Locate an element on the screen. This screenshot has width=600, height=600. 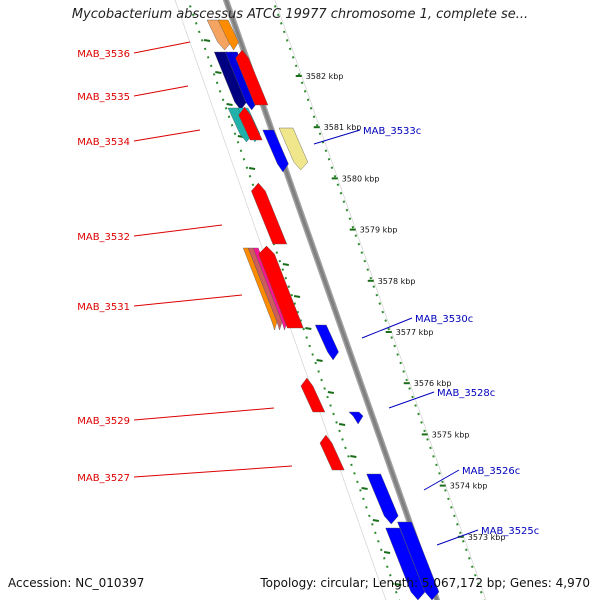
ruler-label: 3578 kbp is located at coordinates (397, 281).